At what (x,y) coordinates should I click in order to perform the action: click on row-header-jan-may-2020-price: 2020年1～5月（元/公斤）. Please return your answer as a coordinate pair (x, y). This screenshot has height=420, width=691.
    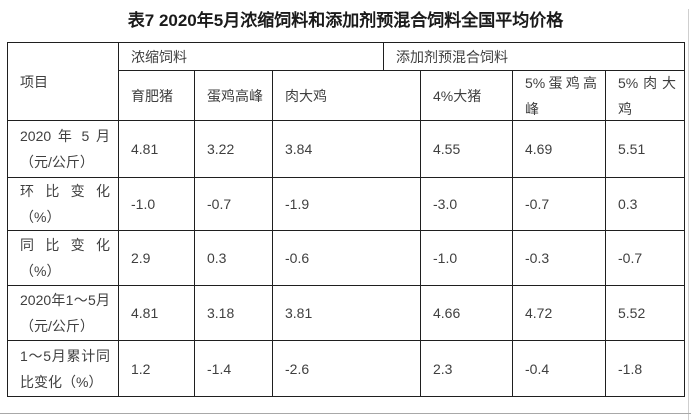
    Looking at the image, I should click on (63, 313).